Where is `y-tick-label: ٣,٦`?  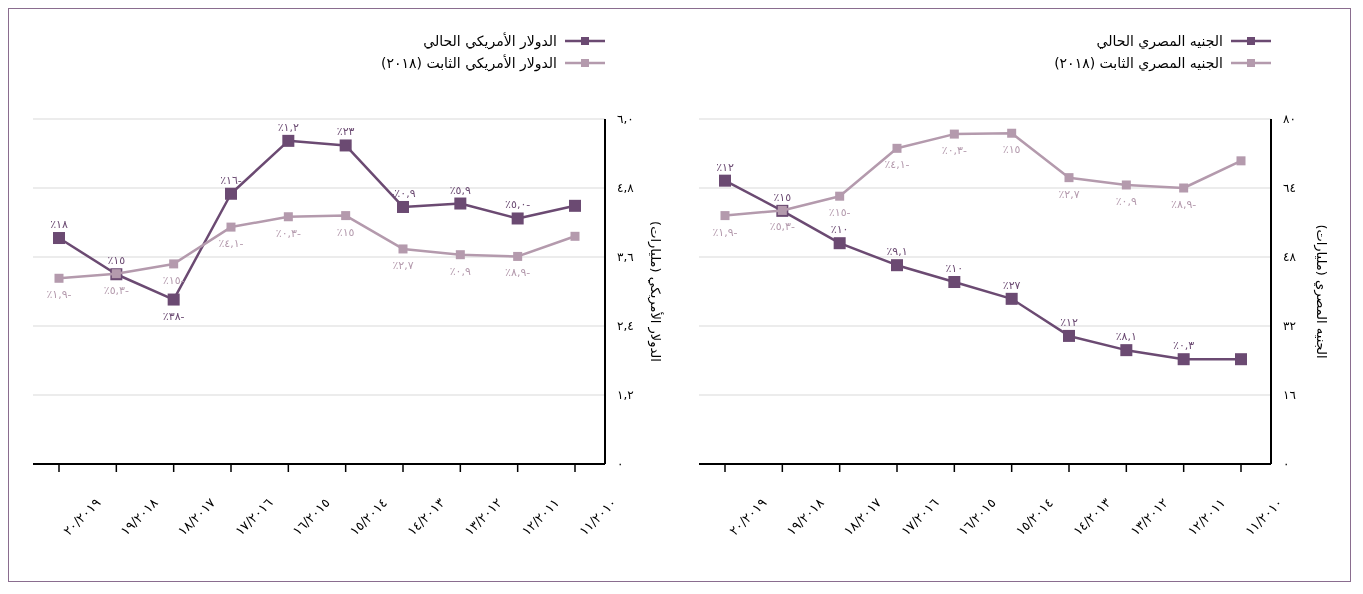
y-tick-label: ٣,٦ is located at coordinates (625, 257).